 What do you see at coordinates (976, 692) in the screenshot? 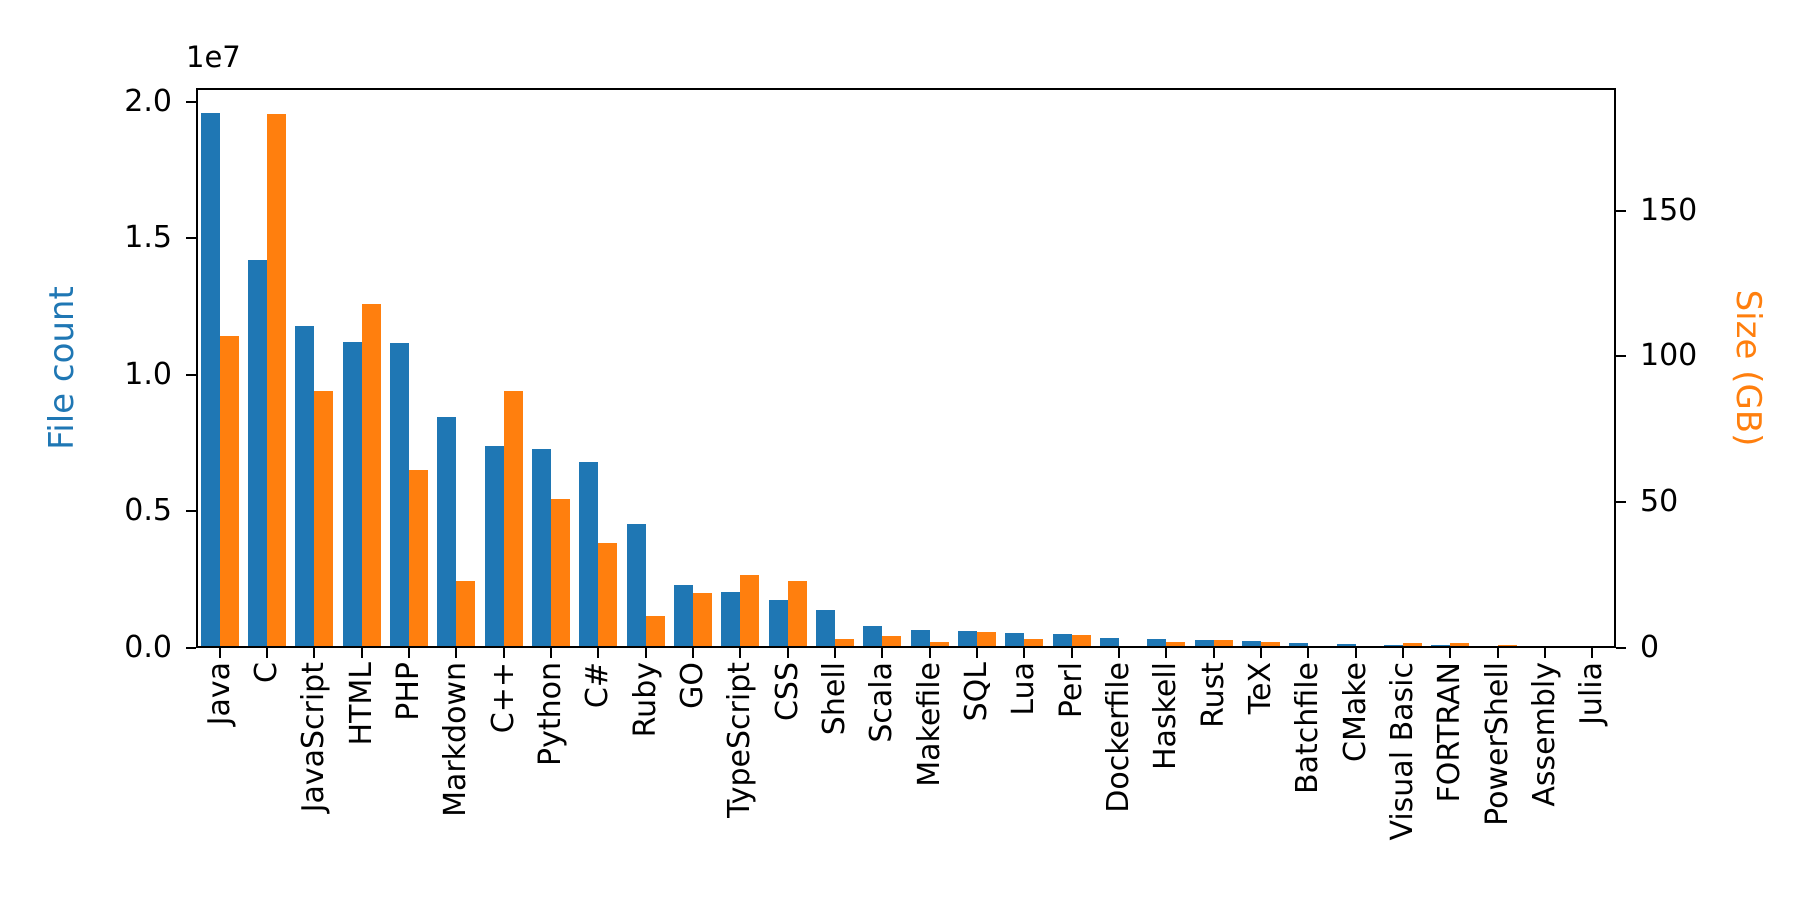
I see `x-tick-label-sql: SQL` at bounding box center [976, 692].